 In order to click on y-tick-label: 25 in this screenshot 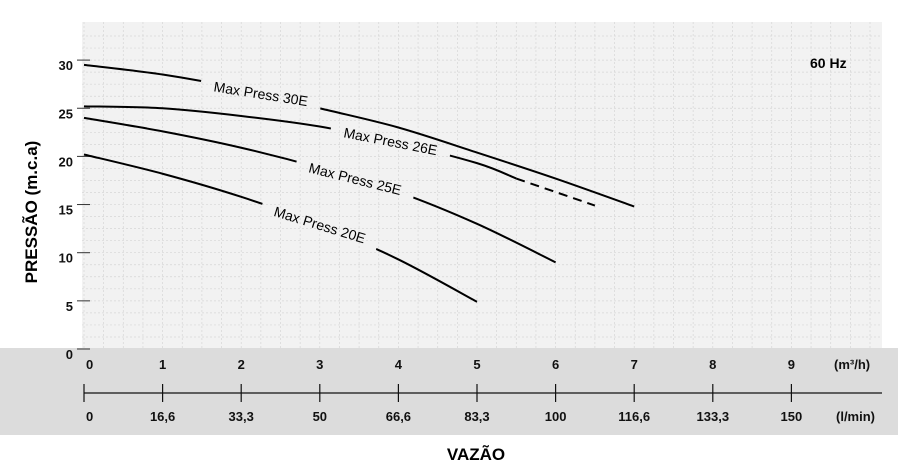, I will do `click(66, 113)`.